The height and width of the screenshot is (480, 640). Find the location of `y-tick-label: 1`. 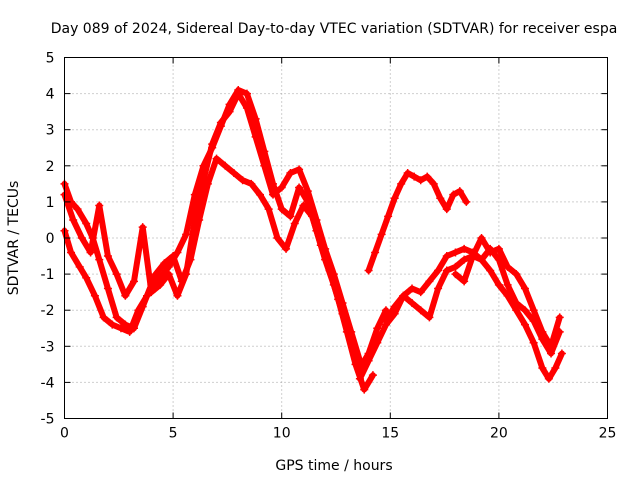

y-tick-label: 1 is located at coordinates (50, 203).